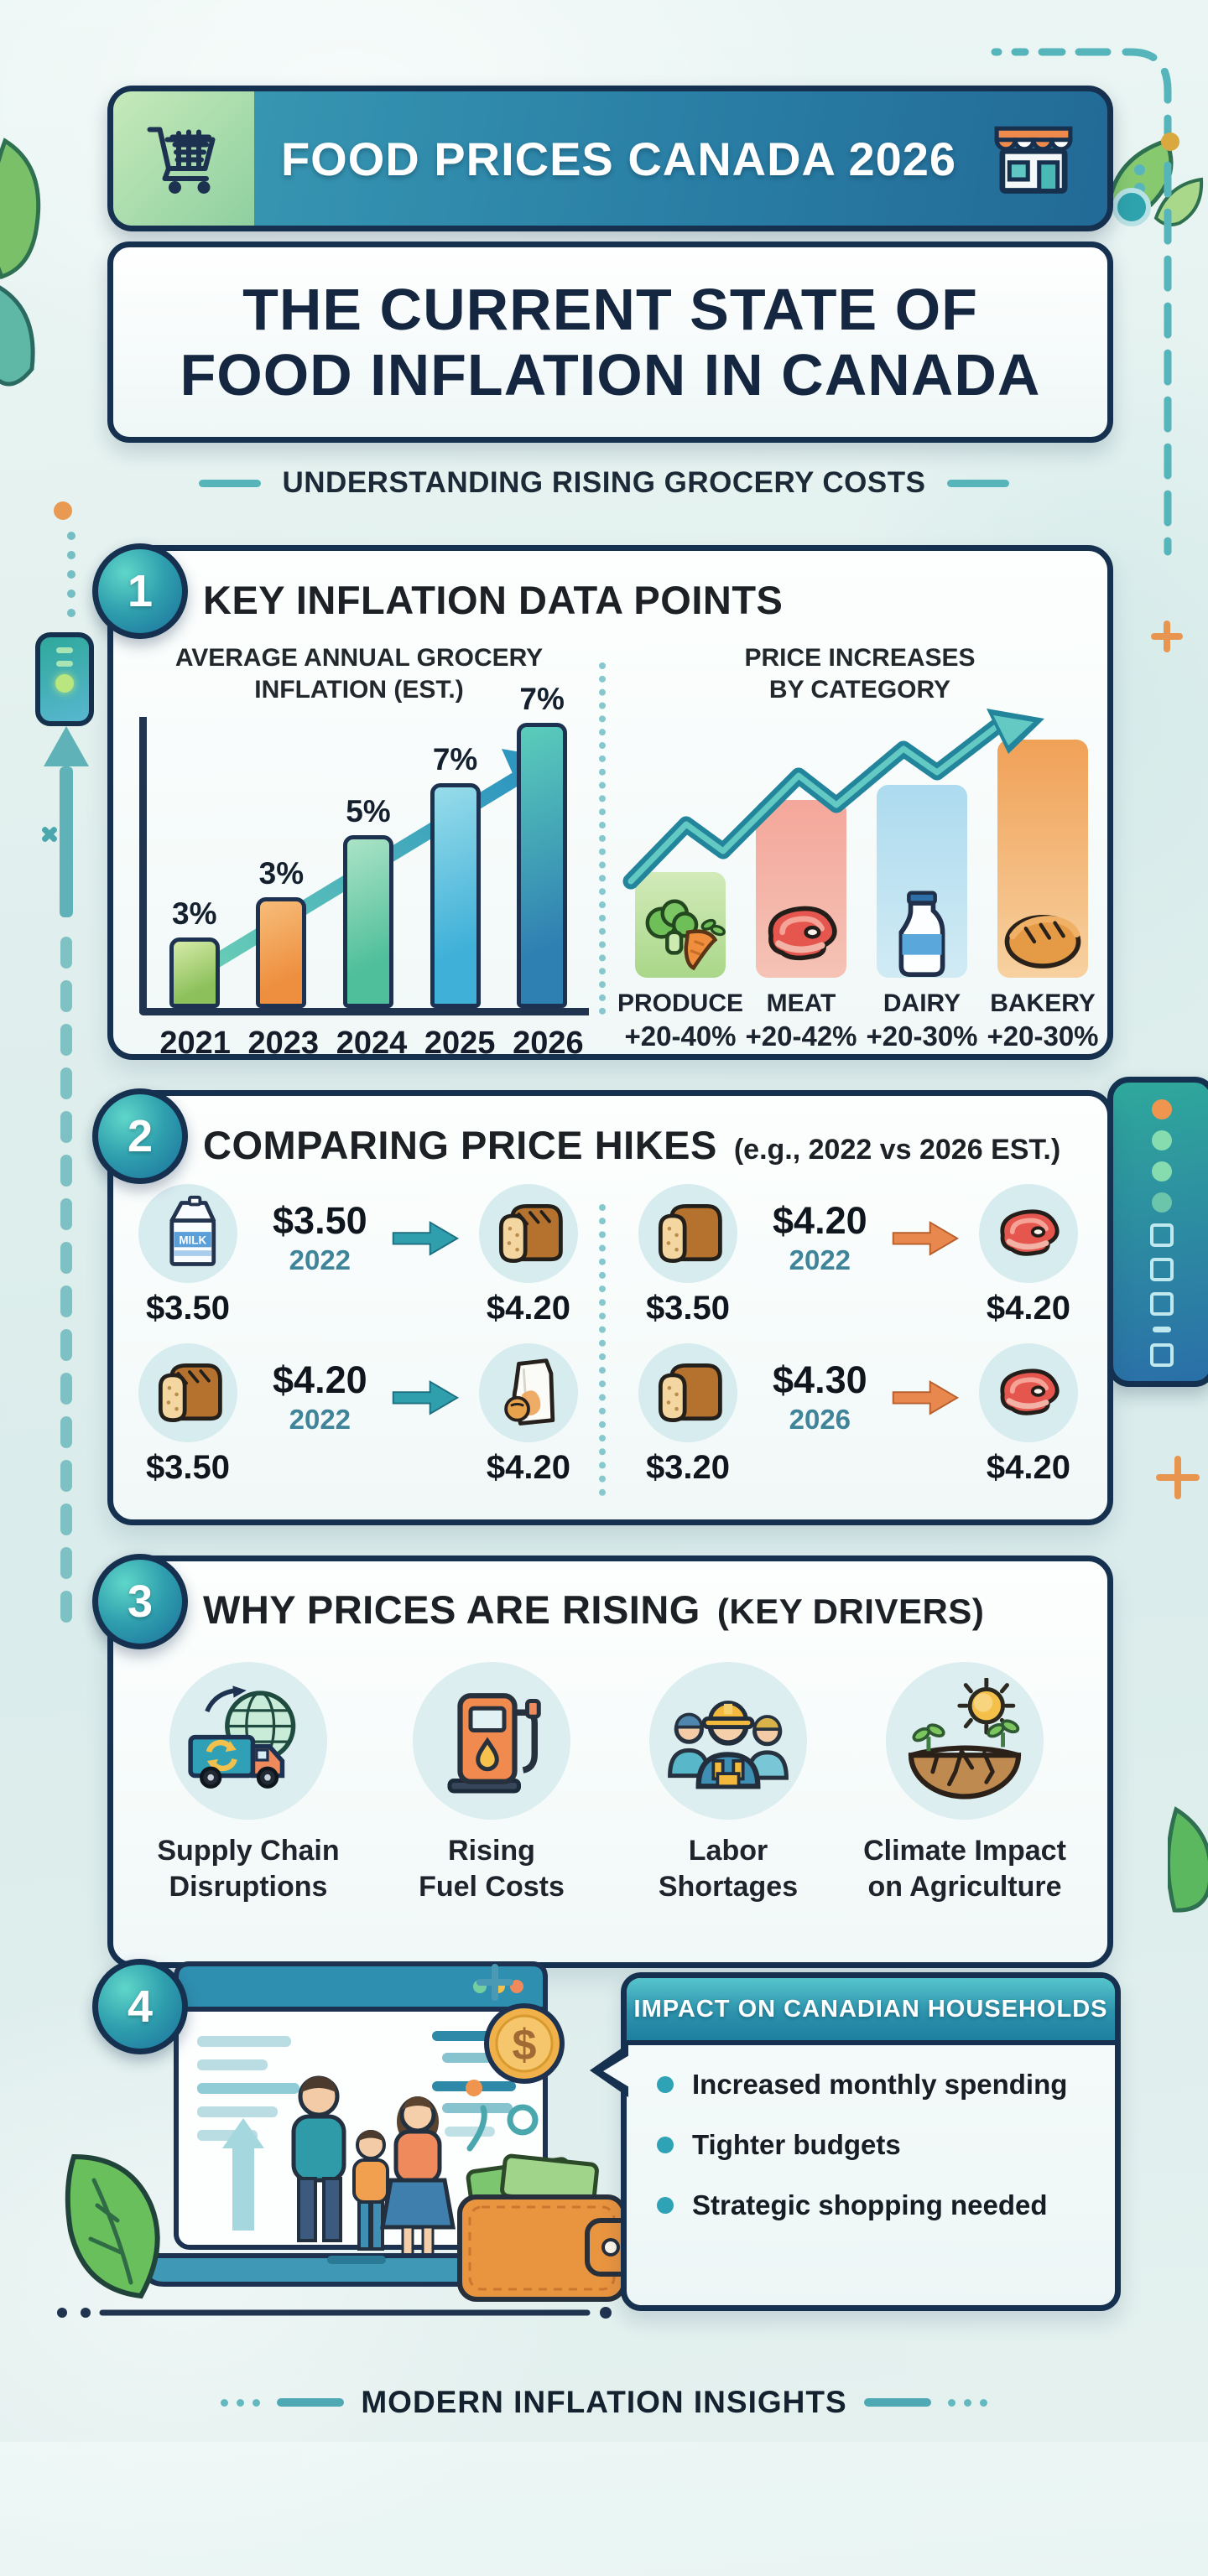 This screenshot has height=2576, width=1208. Describe the element at coordinates (860, 658) in the screenshot. I see `category-heading-line1: PRICE INCREASES` at that location.